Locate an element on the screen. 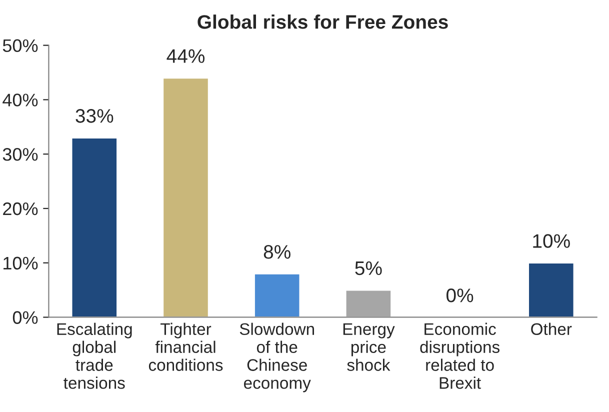  x-tick-label: Tighter financial conditions is located at coordinates (185, 346).